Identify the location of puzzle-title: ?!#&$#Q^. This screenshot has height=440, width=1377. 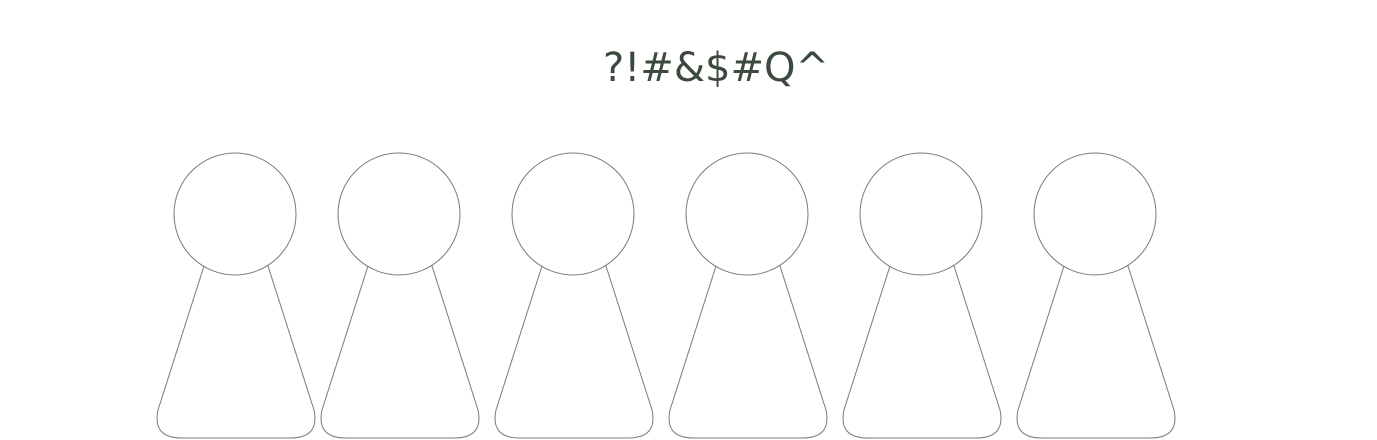
(716, 68).